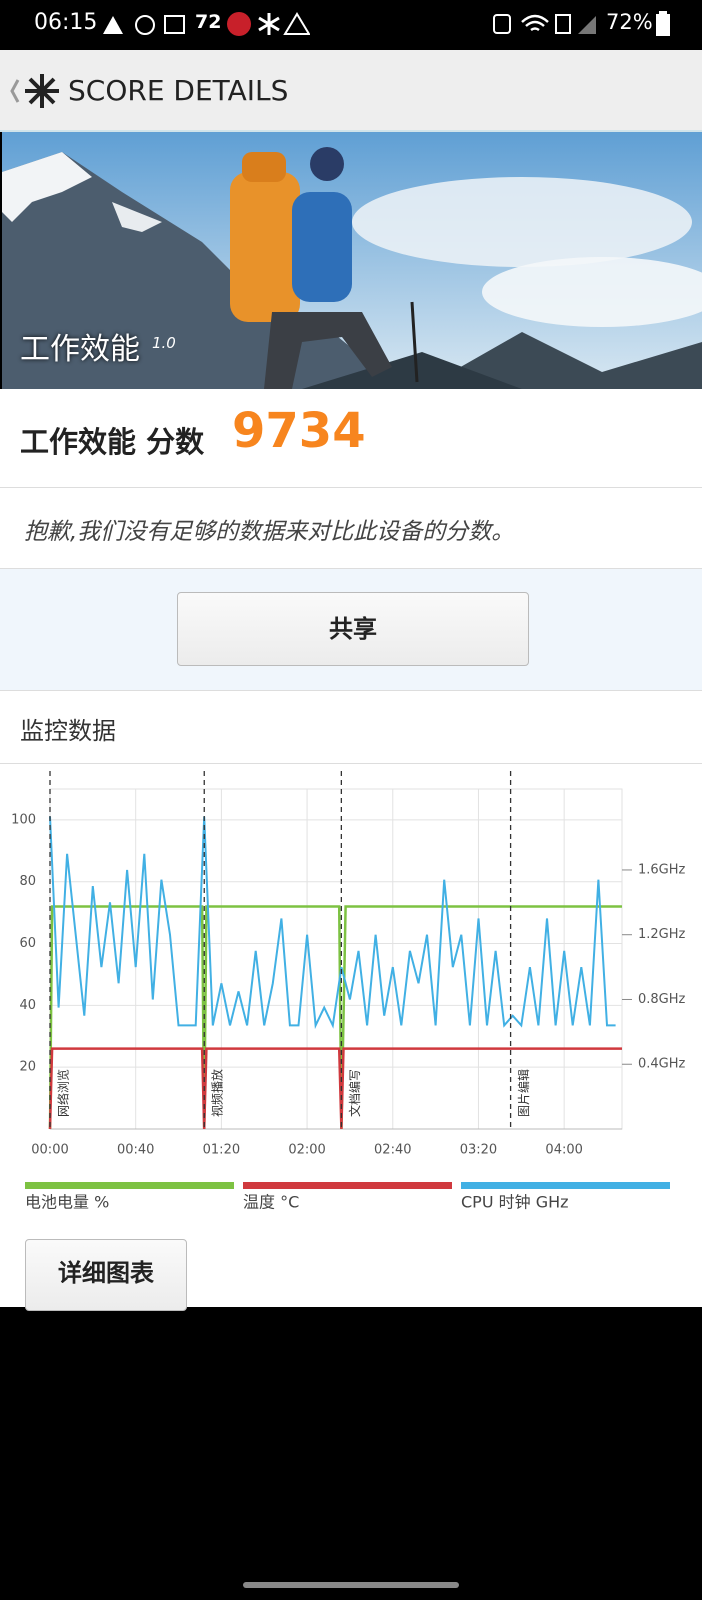 This screenshot has width=702, height=1600. Describe the element at coordinates (662, 869) in the screenshot. I see `y2-tick-label: 1.6GHz` at that location.